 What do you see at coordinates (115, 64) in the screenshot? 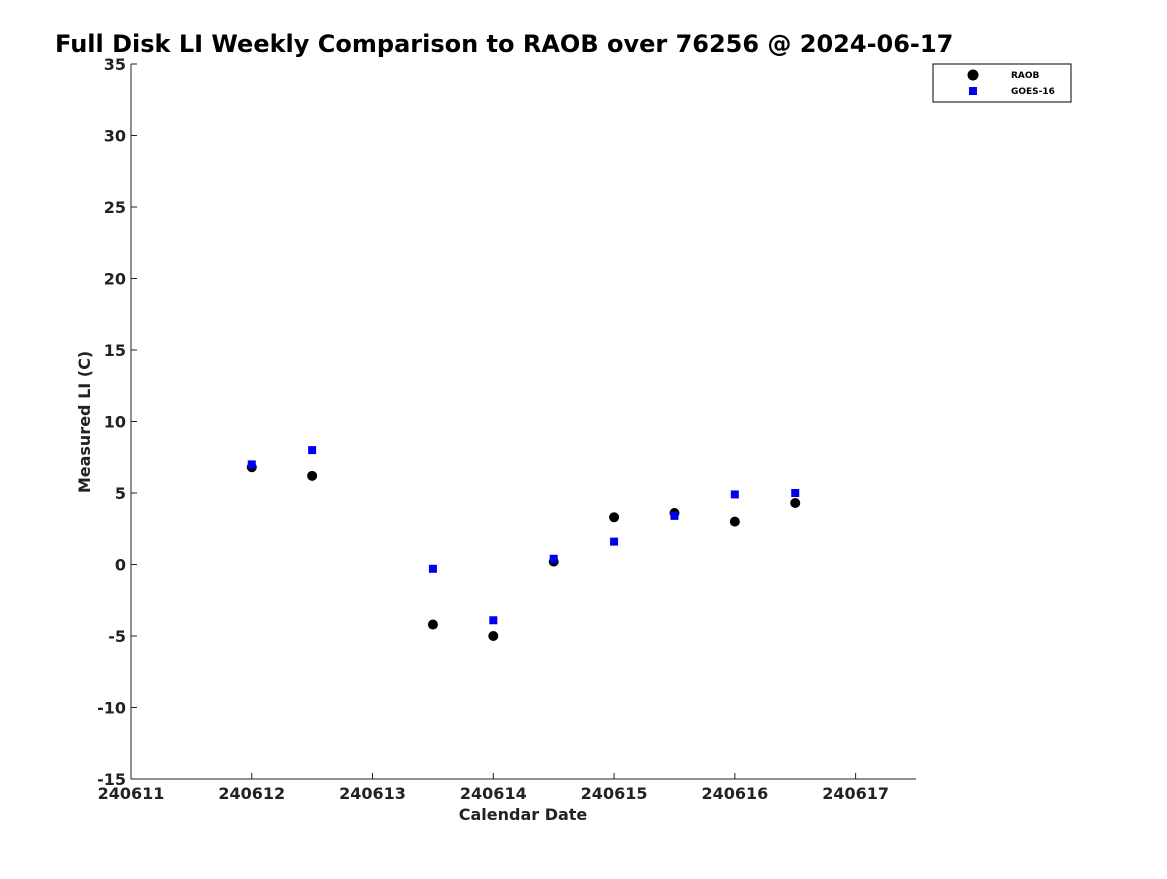
I see `y-tick-label: 35` at bounding box center [115, 64].